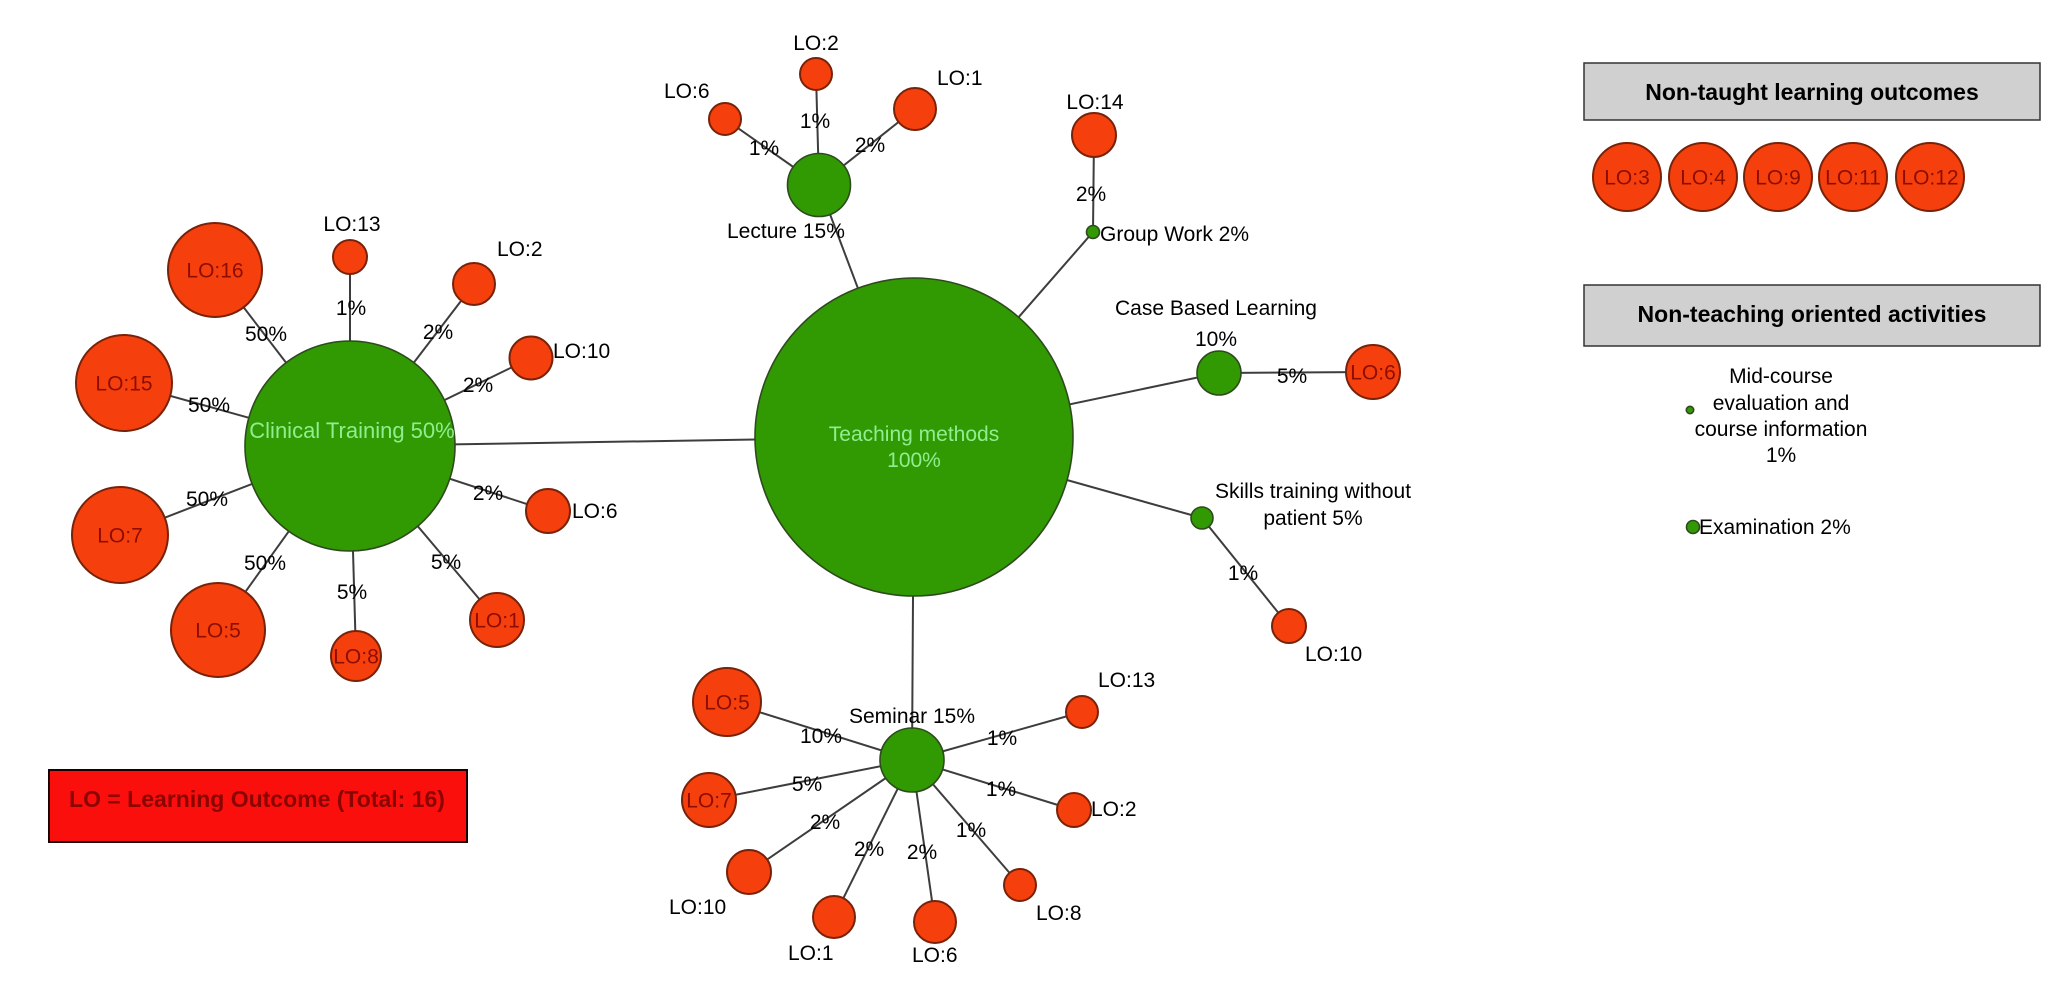 The image size is (2059, 1001). I want to click on svg-text: patient 5%, so click(1312, 518).